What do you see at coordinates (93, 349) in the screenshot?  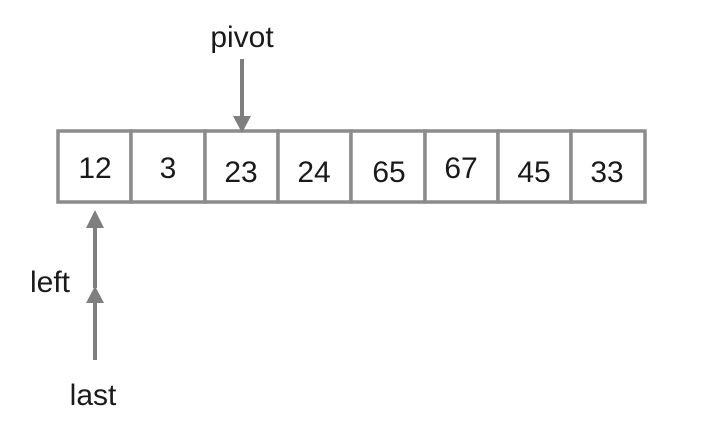 I see `last-pointer: last` at bounding box center [93, 349].